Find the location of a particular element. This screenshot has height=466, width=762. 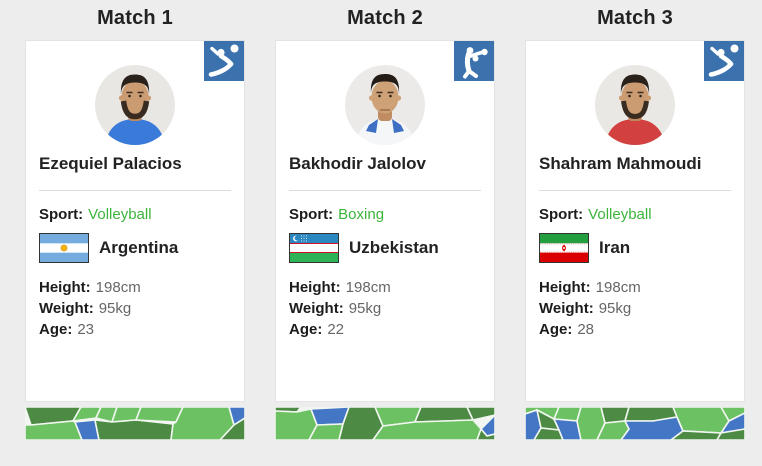

age-value: 23 is located at coordinates (86, 329).